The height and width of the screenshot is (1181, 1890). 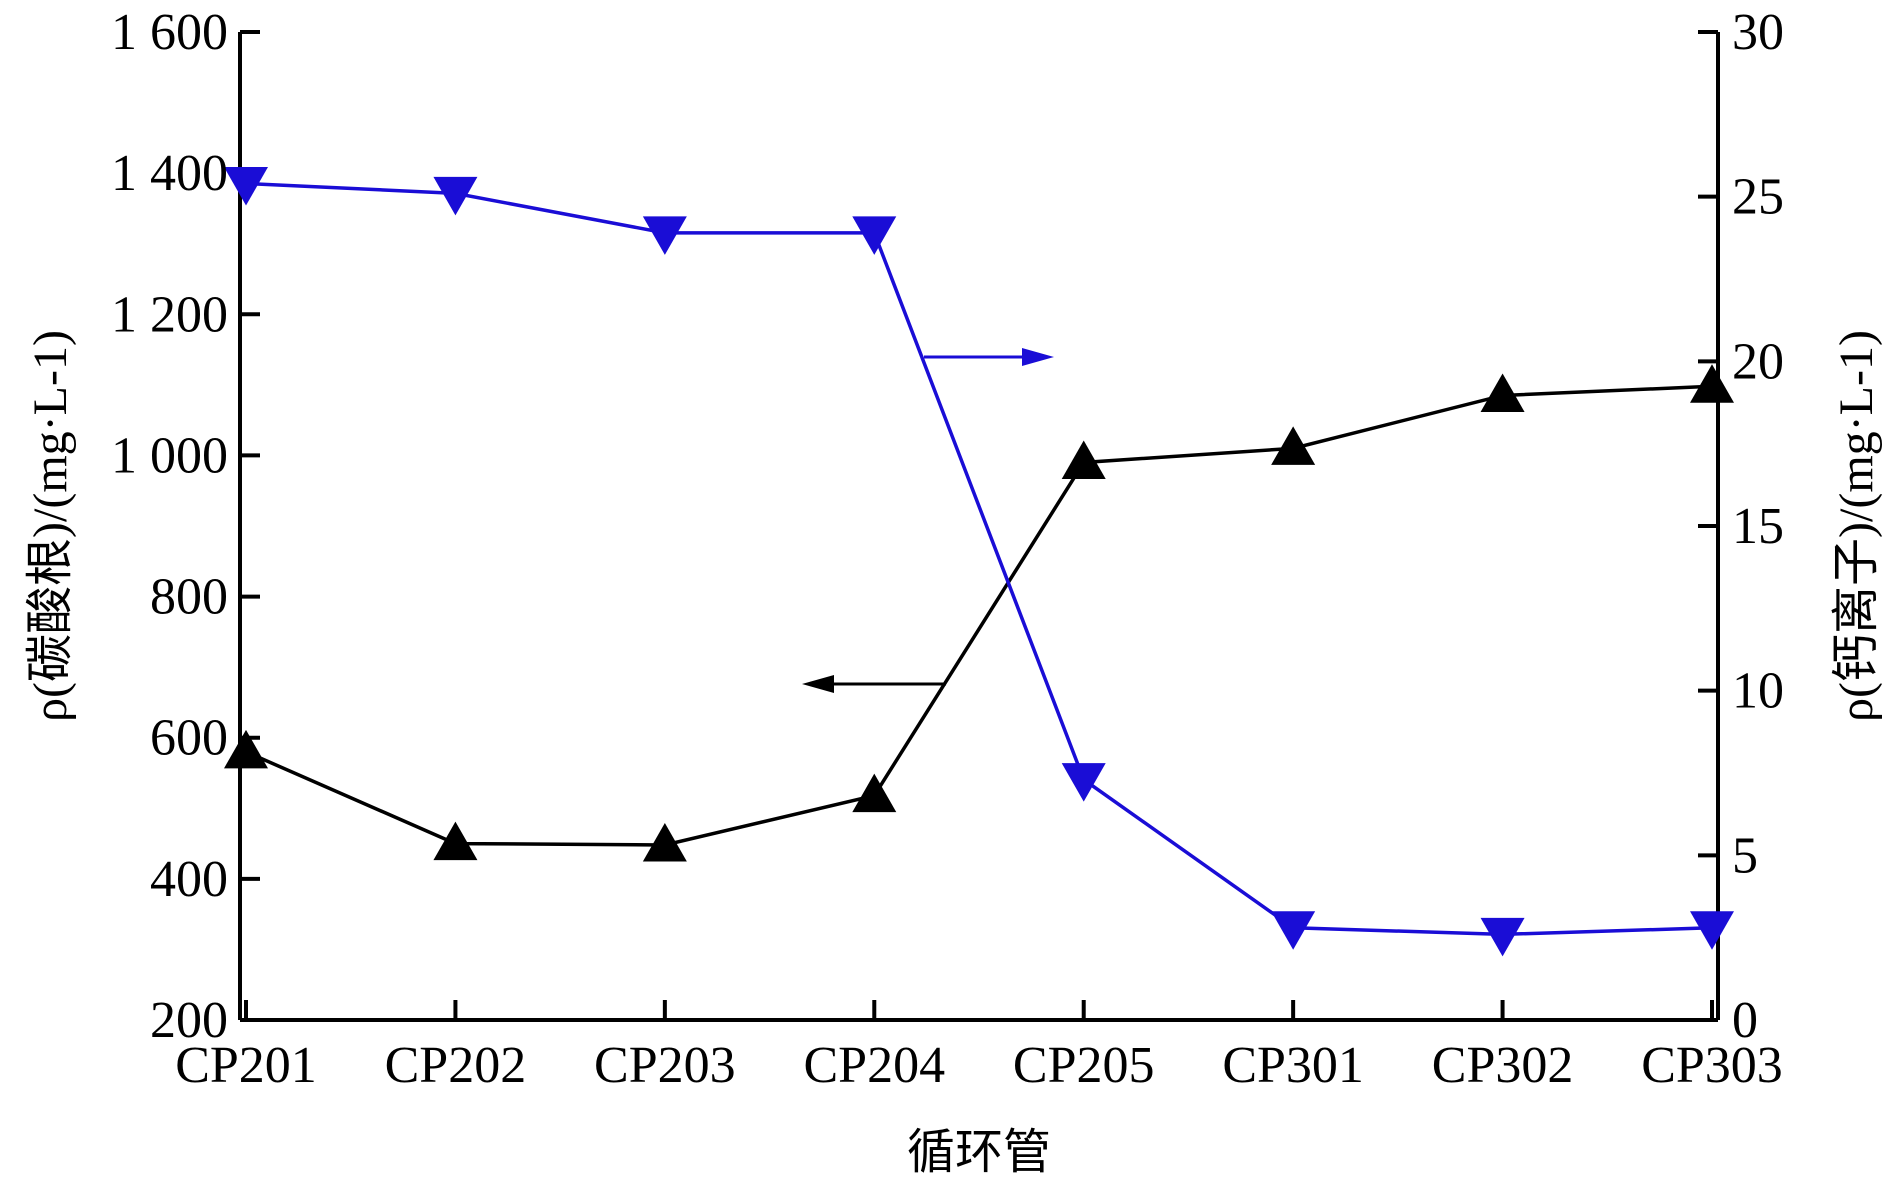 I want to click on left-tick-label: 1 400, so click(x=169, y=173).